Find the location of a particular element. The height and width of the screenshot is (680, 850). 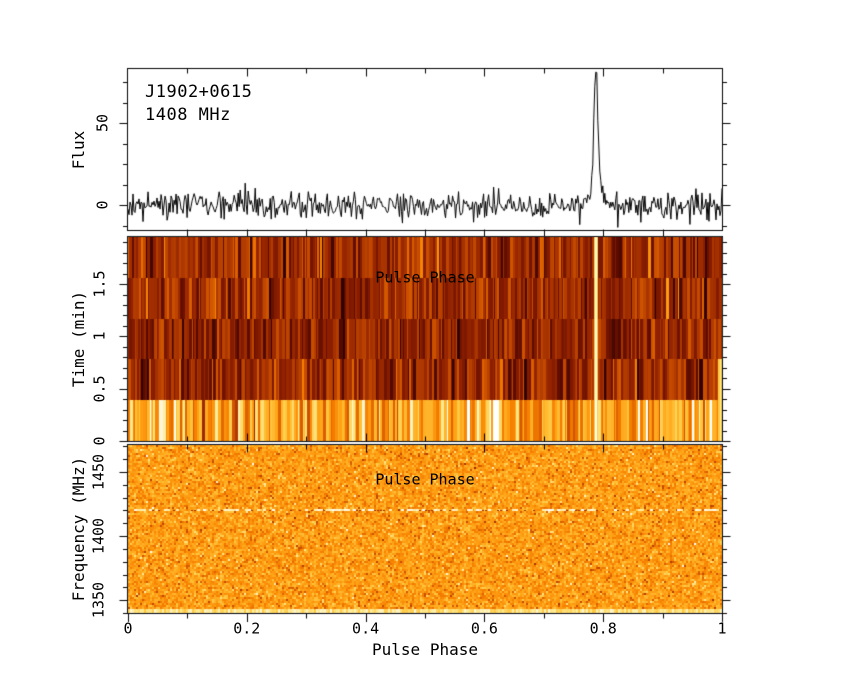

frequency-ytick-label: 1450 is located at coordinates (98, 471).